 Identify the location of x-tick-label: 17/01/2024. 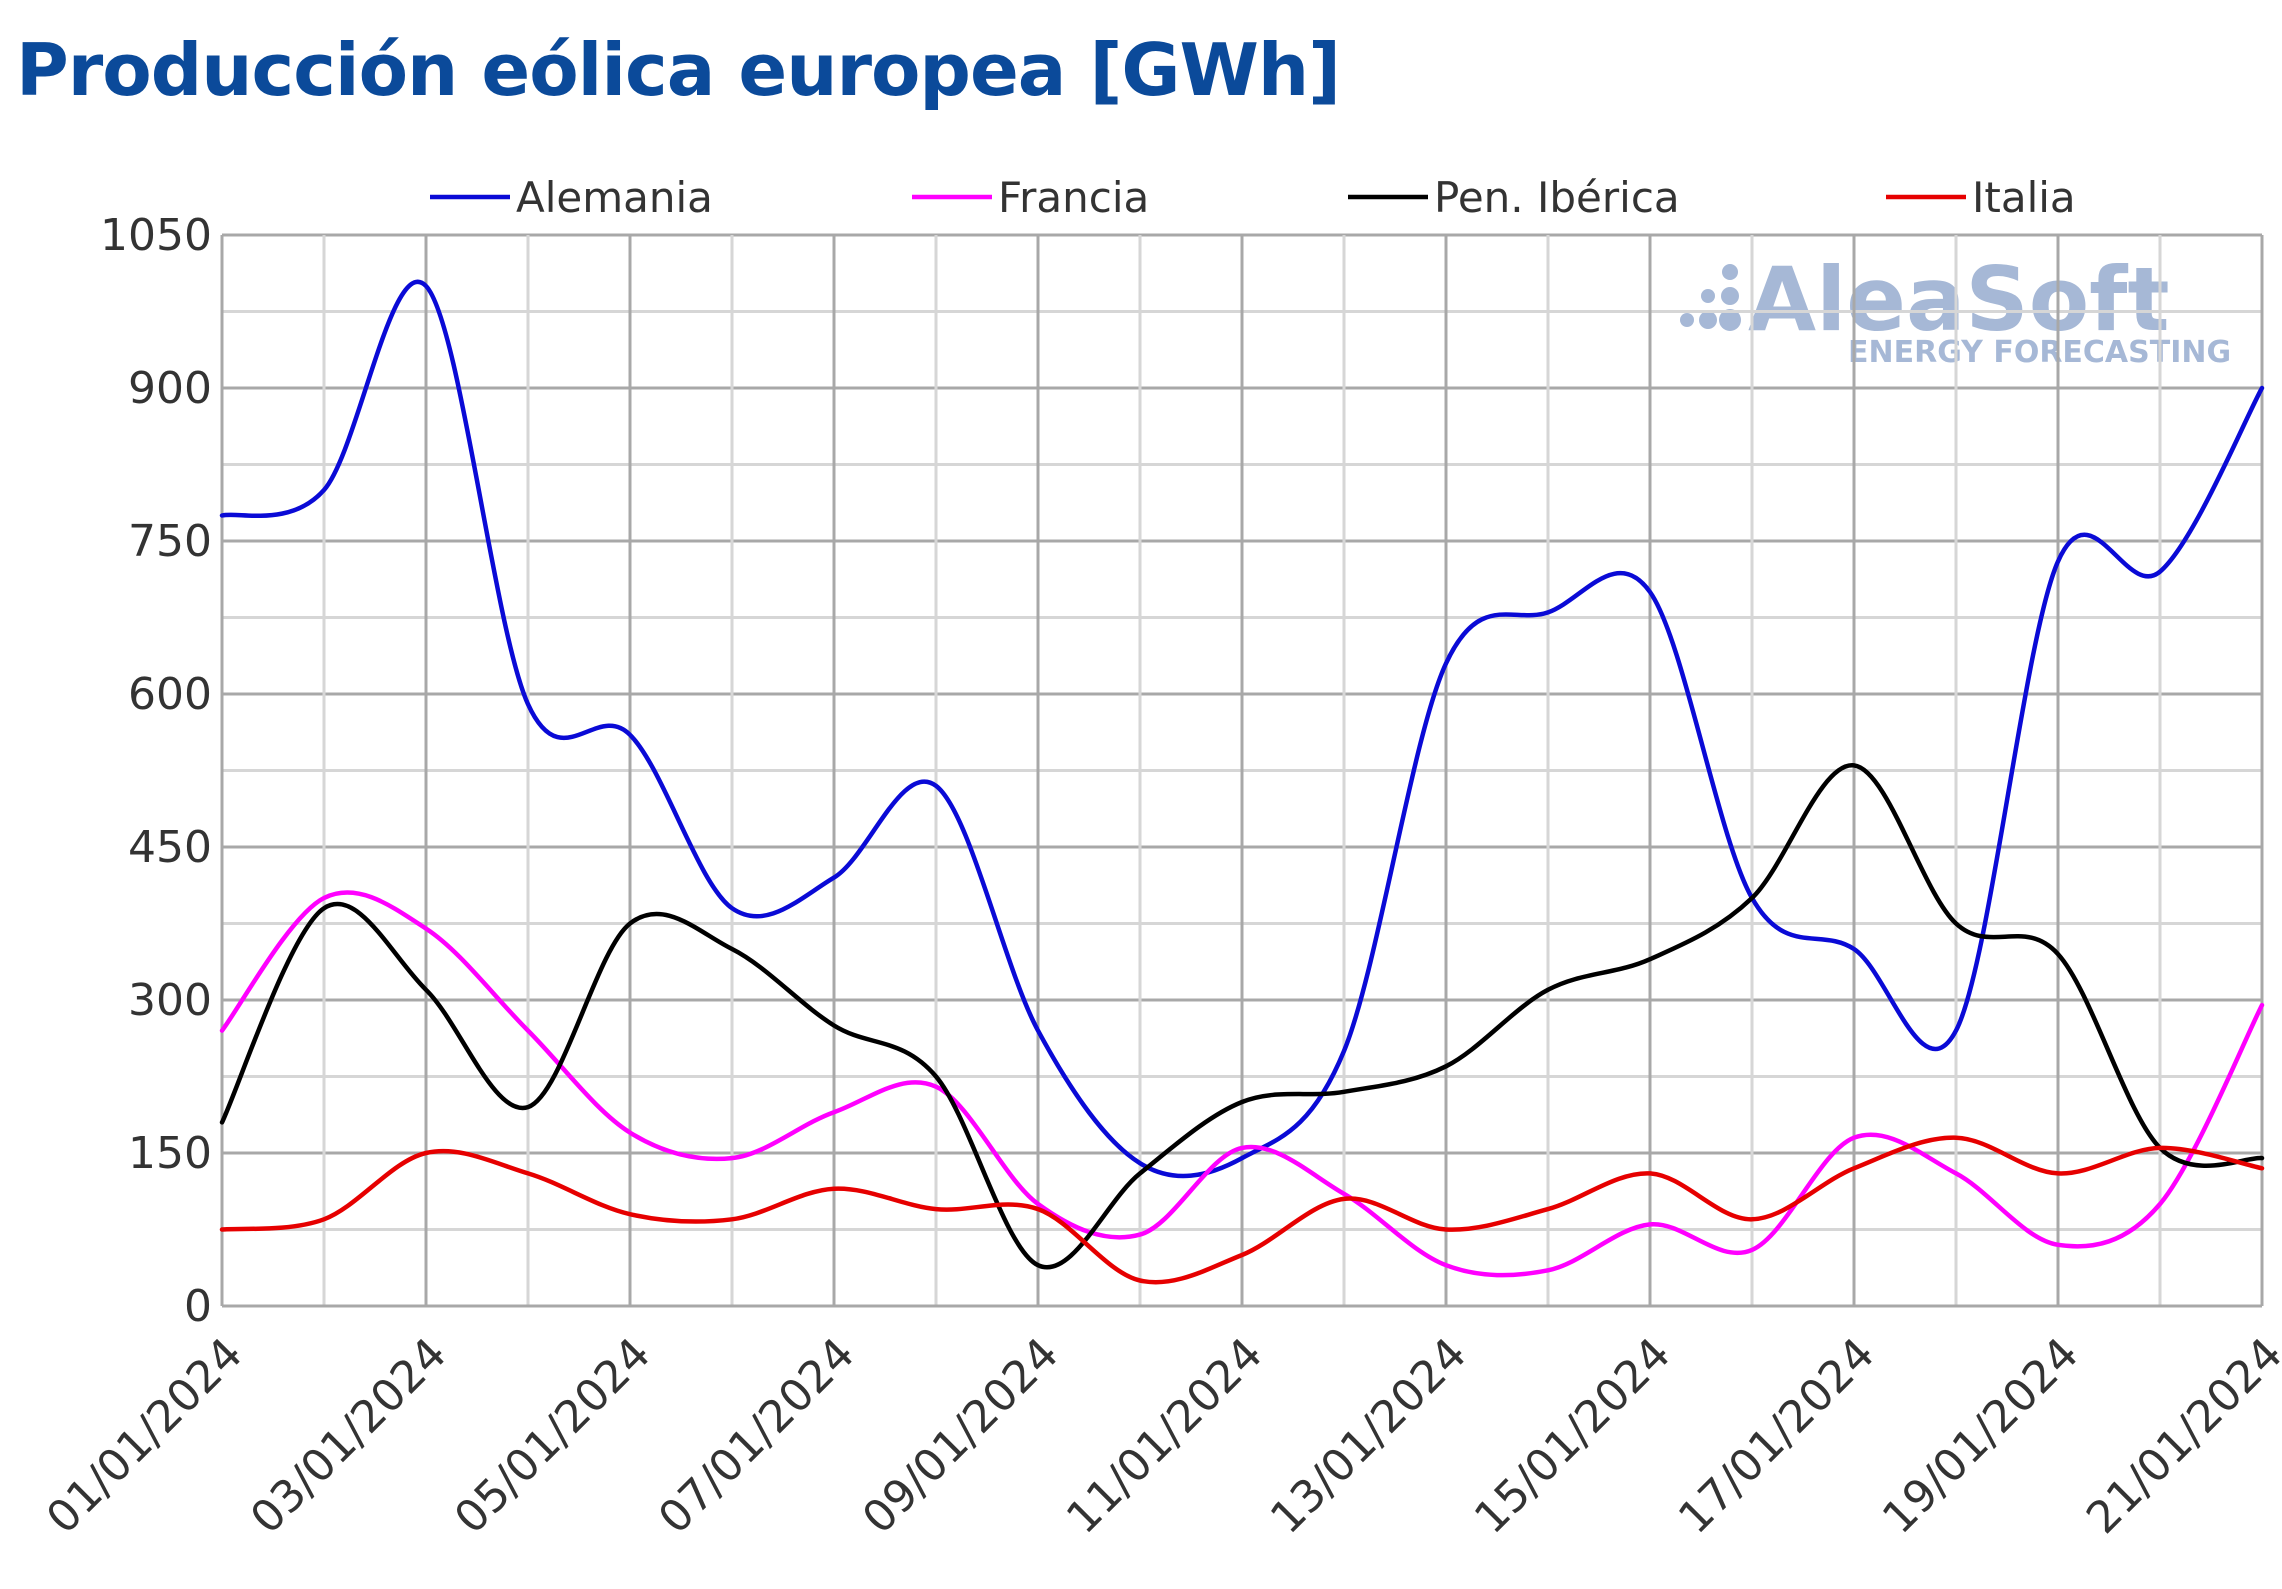
(1776, 1435).